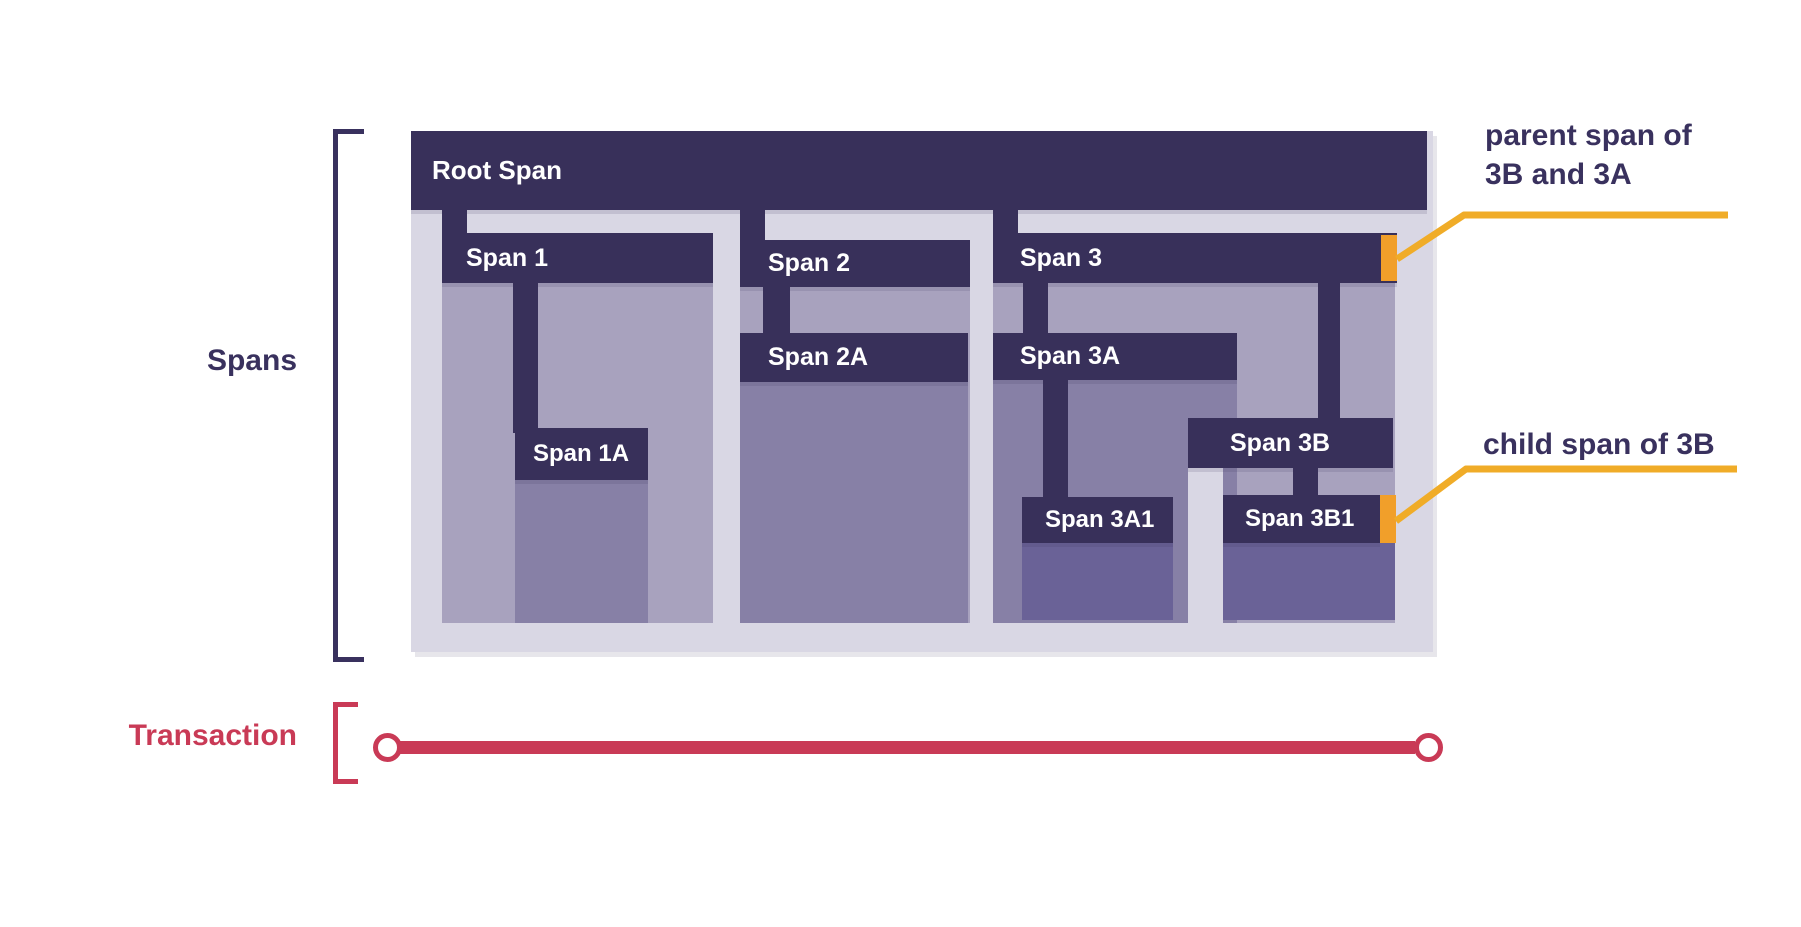  I want to click on connector-root-to-span3, so click(1005, 222).